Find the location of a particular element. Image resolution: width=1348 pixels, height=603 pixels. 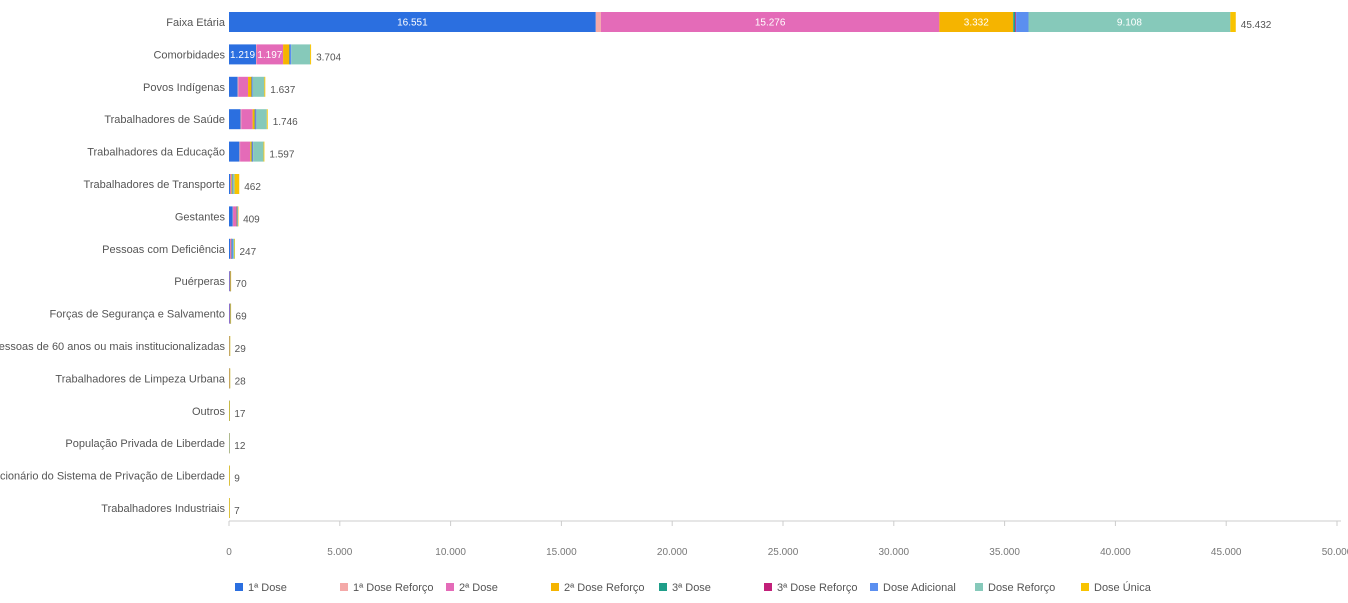

bar-total-label: 28 is located at coordinates (241, 381).